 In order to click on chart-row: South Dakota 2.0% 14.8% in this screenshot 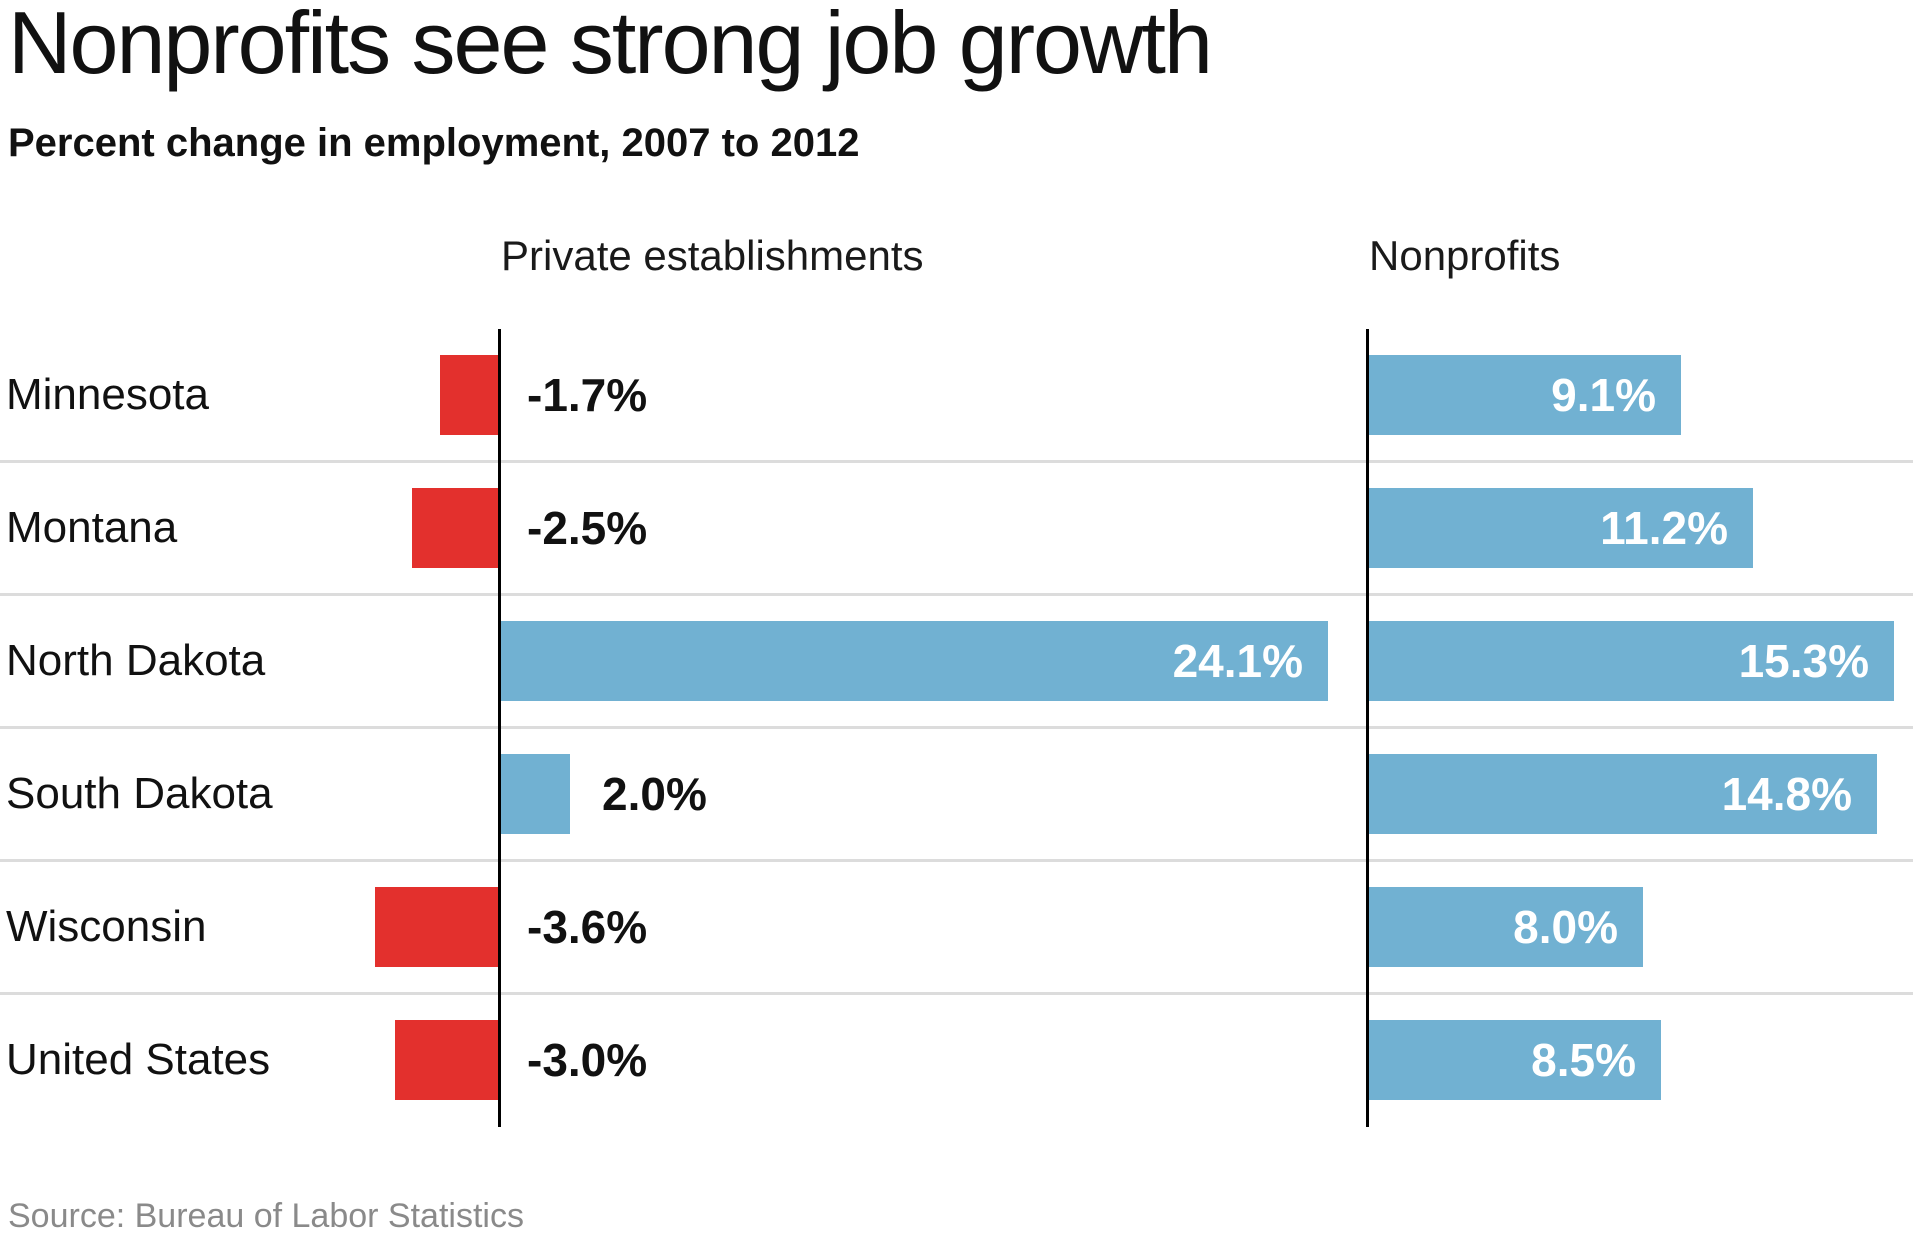, I will do `click(956, 793)`.